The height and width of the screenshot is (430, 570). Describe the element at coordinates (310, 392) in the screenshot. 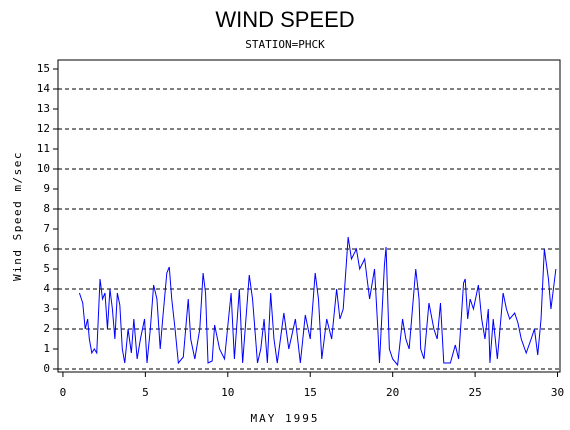

I see `x-tick-label: 15` at that location.